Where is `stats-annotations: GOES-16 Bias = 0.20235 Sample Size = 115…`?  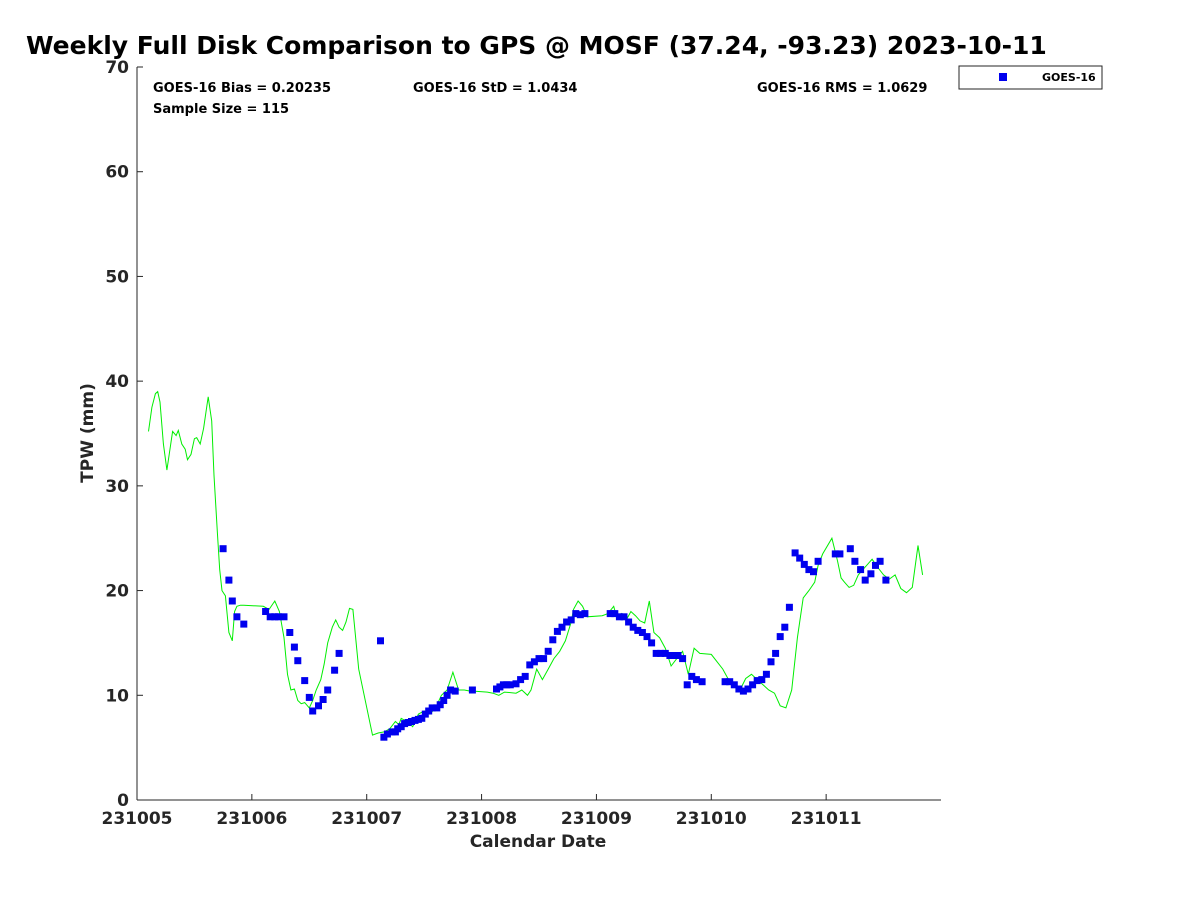 stats-annotations: GOES-16 Bias = 0.20235 Sample Size = 115… is located at coordinates (540, 99).